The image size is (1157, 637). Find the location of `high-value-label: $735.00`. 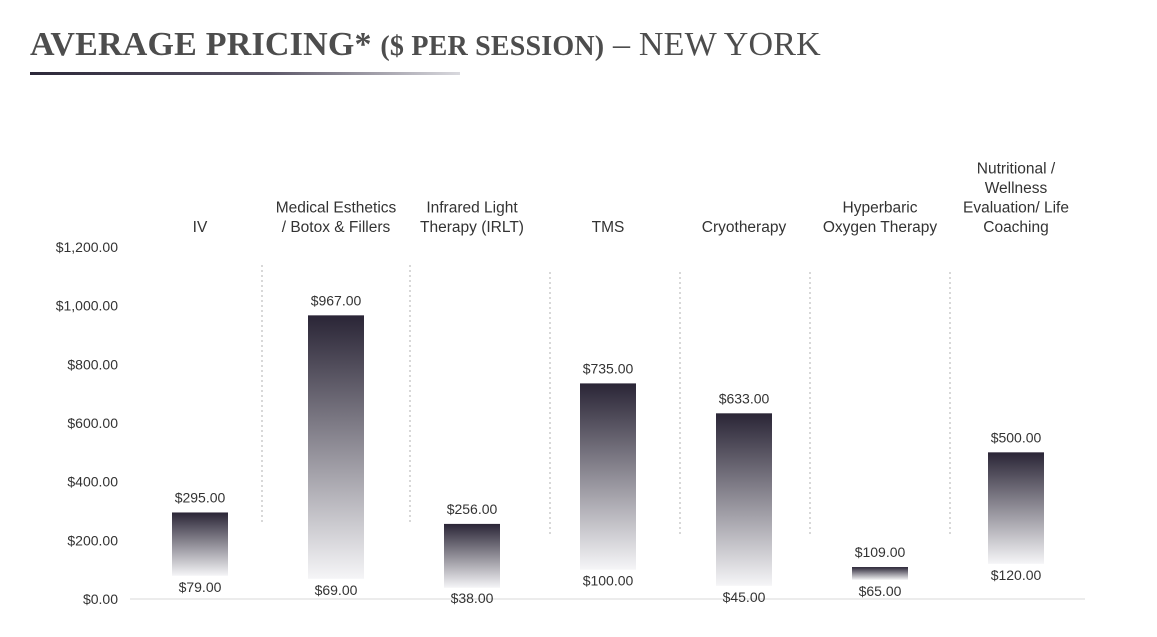

high-value-label: $735.00 is located at coordinates (608, 368).